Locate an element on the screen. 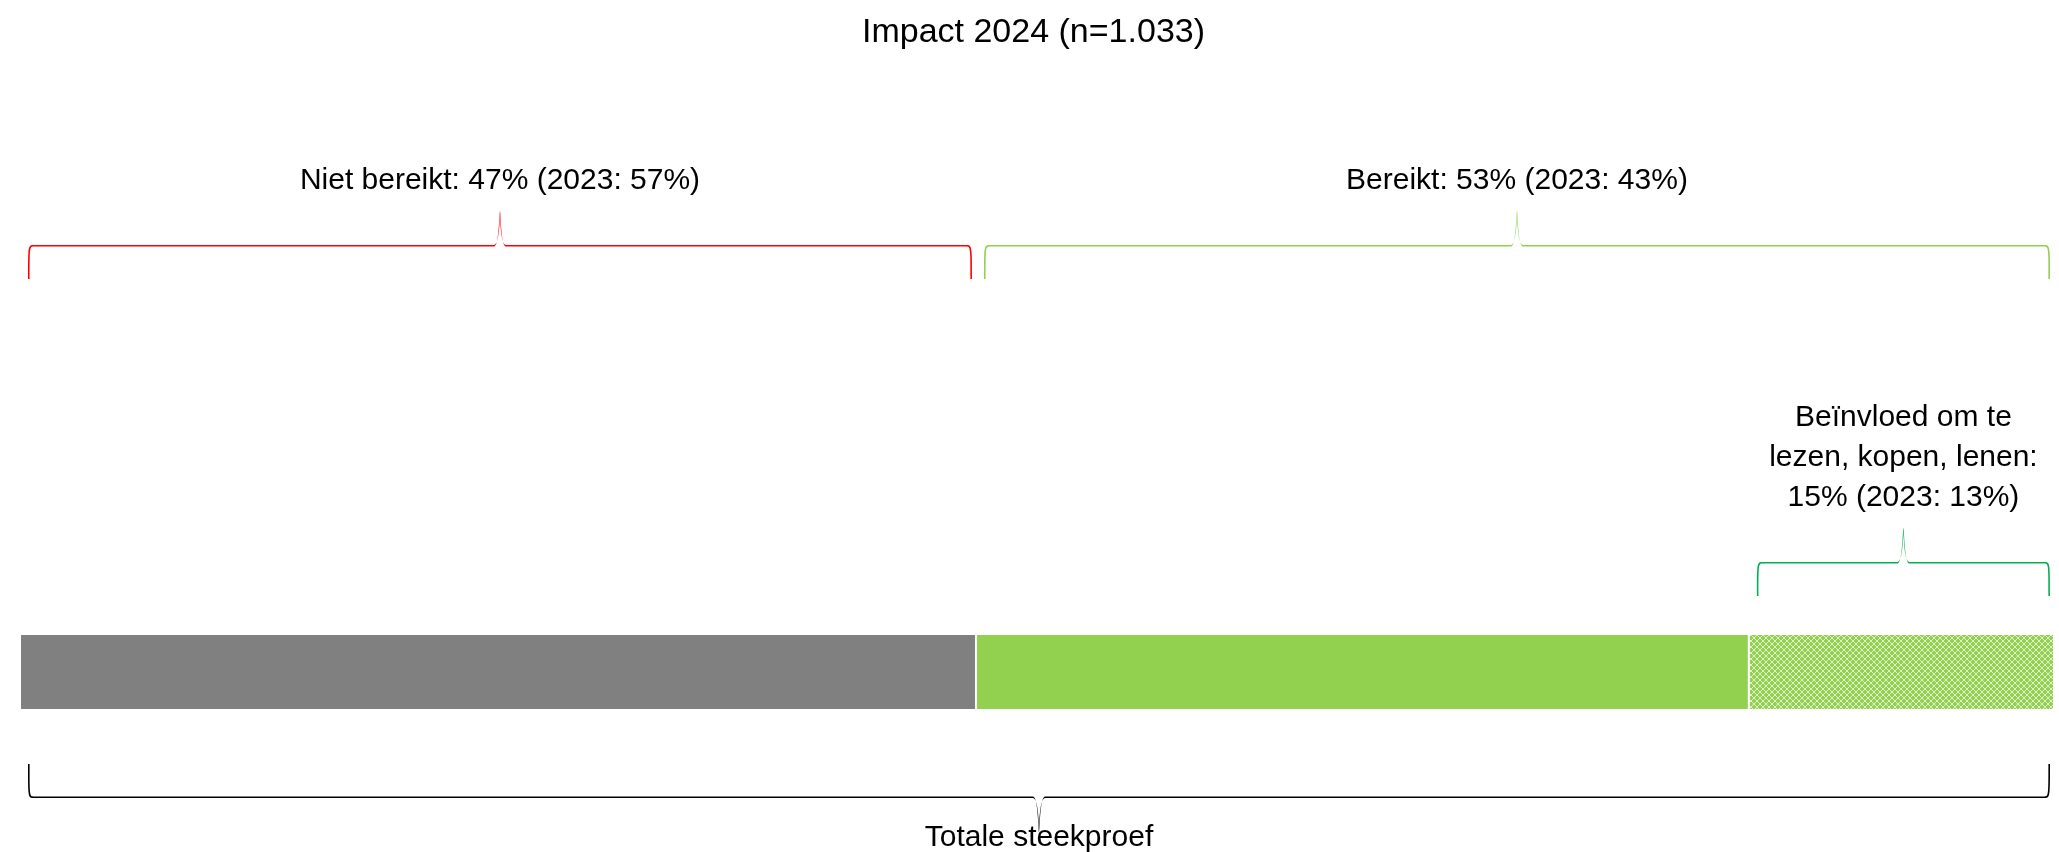  text: Beïnvloed om te lezen, kopen, lenen: 15% (2023: 13%) is located at coordinates (1903, 455).